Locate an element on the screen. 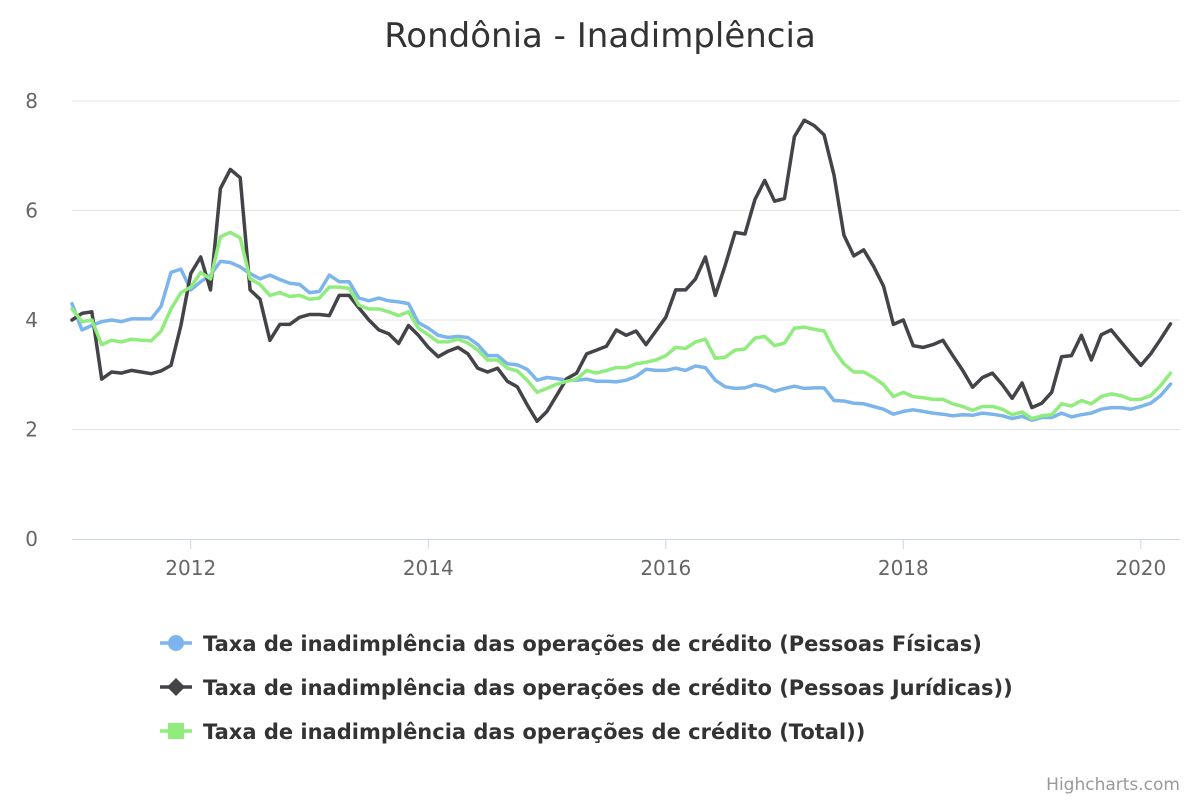 The height and width of the screenshot is (800, 1200). x-tick-label-2018: 2018 is located at coordinates (903, 568).